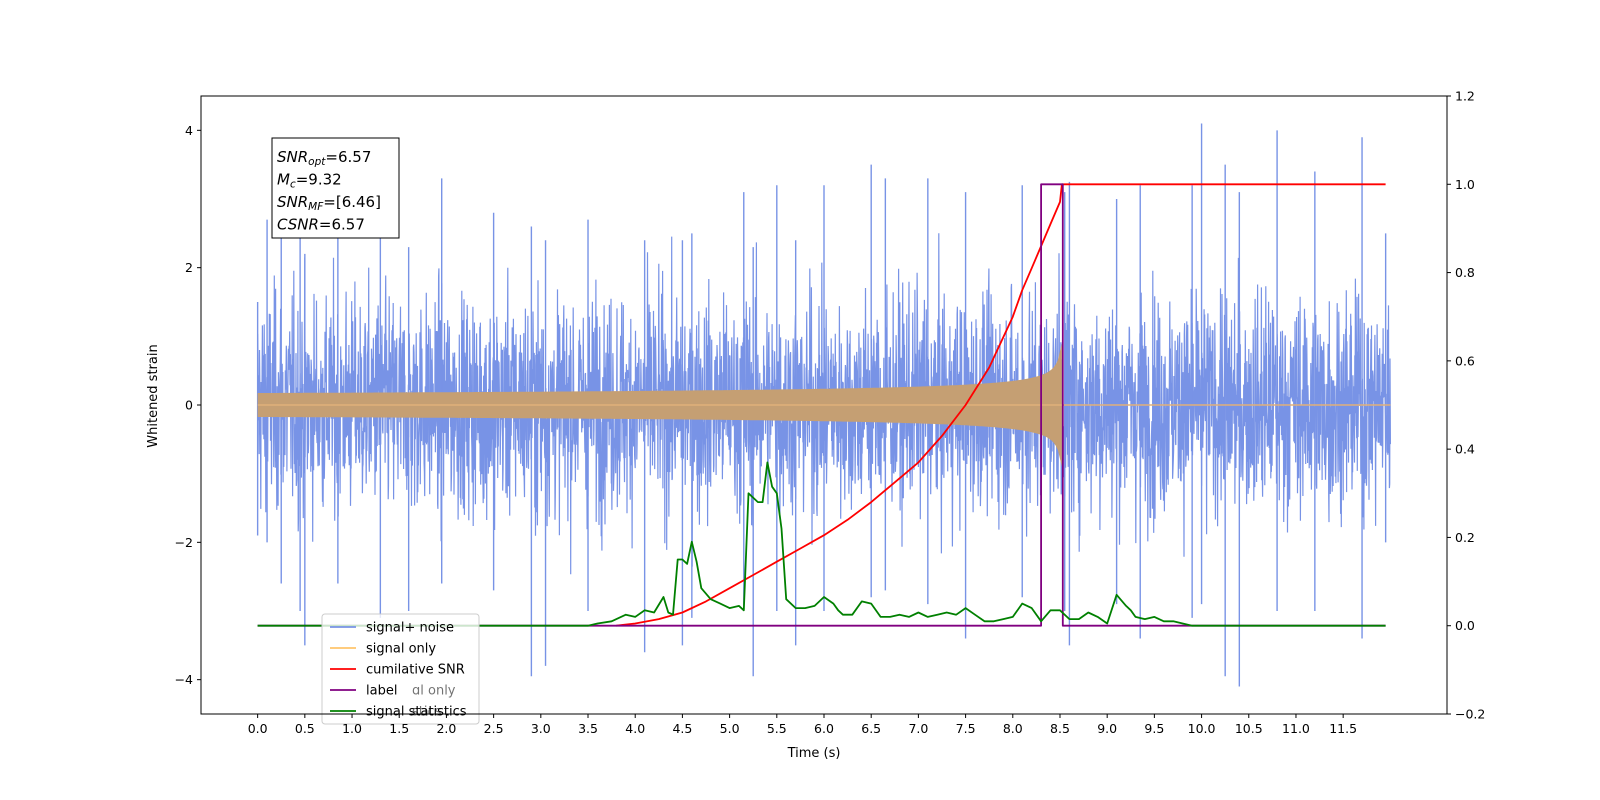 The width and height of the screenshot is (1600, 800). Describe the element at coordinates (1465, 625) in the screenshot. I see `y-tick-label-right: 0.0` at that location.